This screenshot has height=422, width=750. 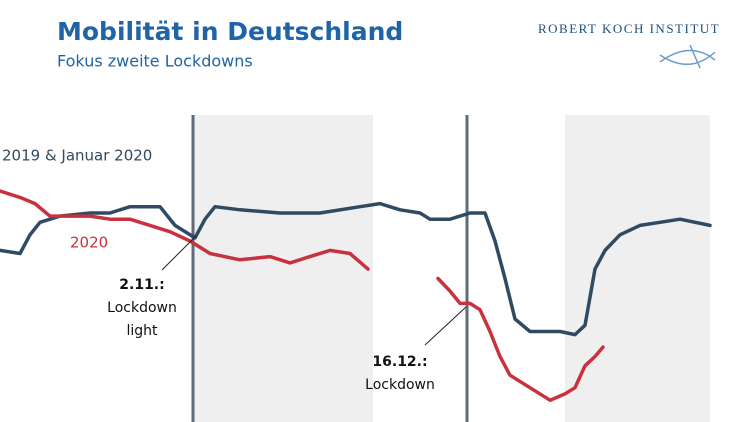 I want to click on chart-subtitle: Fokus zweite Lockdowns, so click(x=155, y=61).